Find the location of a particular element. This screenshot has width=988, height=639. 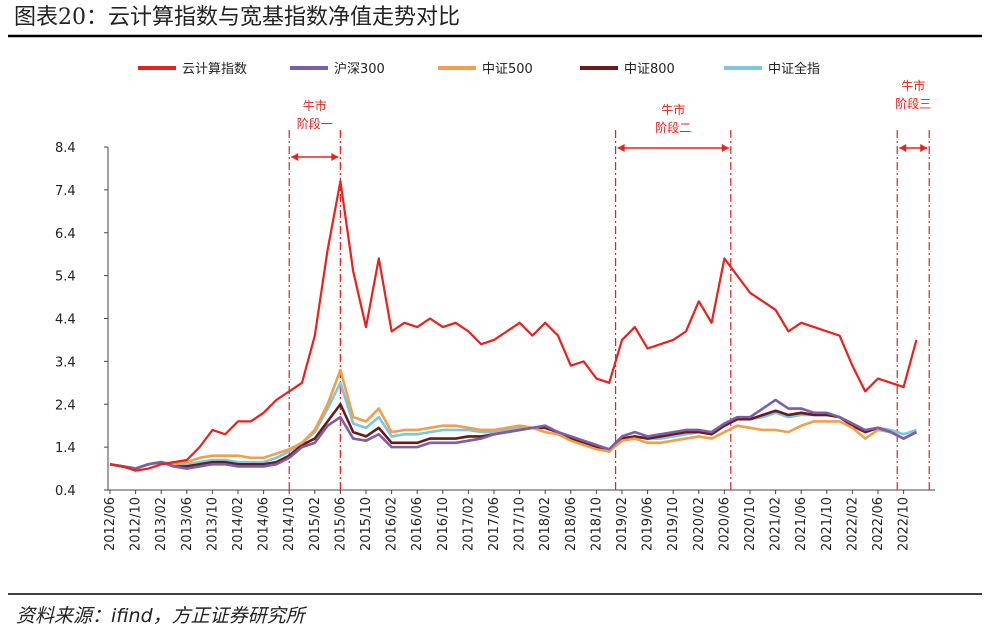

legend-label: 中证800 is located at coordinates (649, 69).